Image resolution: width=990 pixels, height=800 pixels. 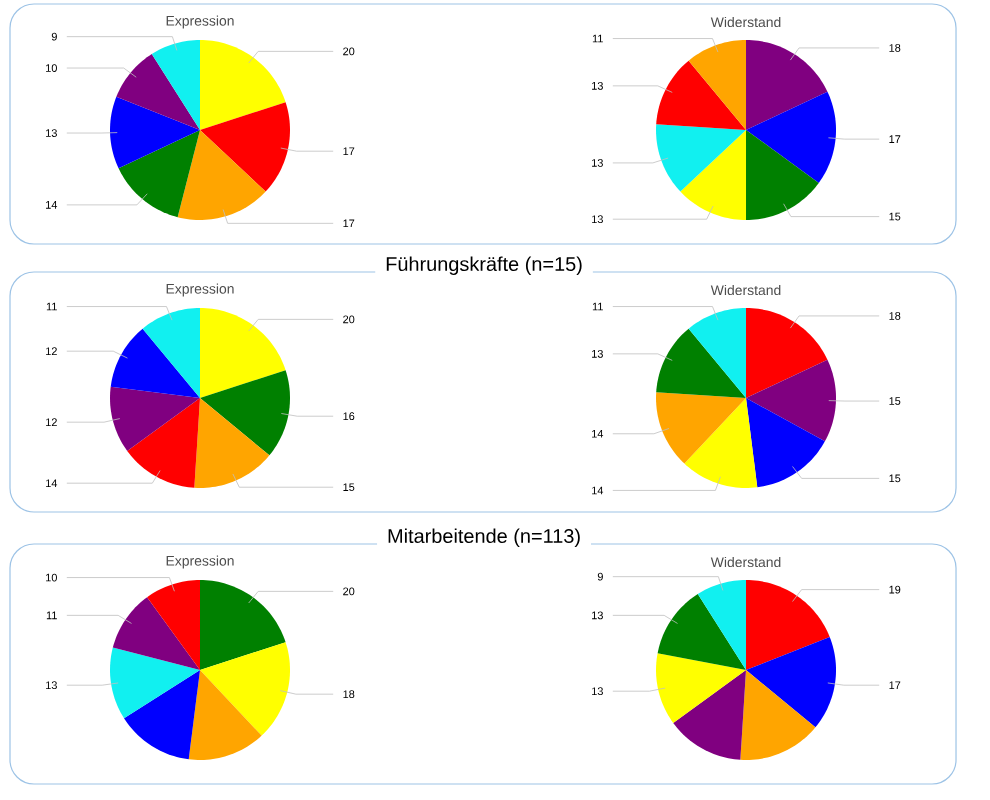 What do you see at coordinates (484, 265) in the screenshot?
I see `text: Führungskräfte (n=15)` at bounding box center [484, 265].